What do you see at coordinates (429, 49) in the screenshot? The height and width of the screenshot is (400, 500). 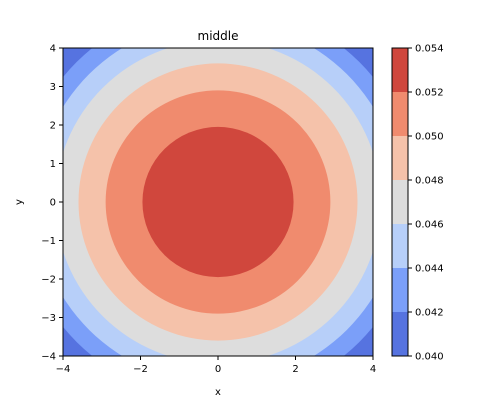 I see `colorbar-tick-label: 0.054` at bounding box center [429, 49].